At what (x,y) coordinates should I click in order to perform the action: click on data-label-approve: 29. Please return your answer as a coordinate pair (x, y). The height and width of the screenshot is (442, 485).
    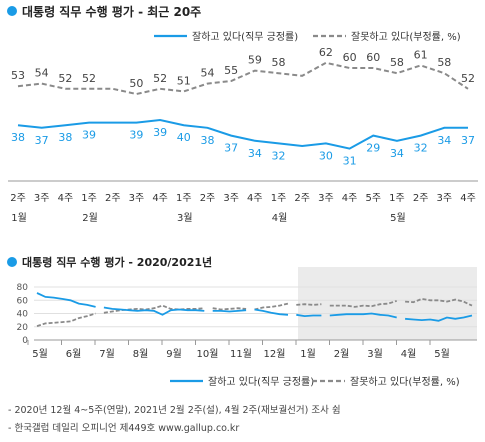
    Looking at the image, I should click on (373, 148).